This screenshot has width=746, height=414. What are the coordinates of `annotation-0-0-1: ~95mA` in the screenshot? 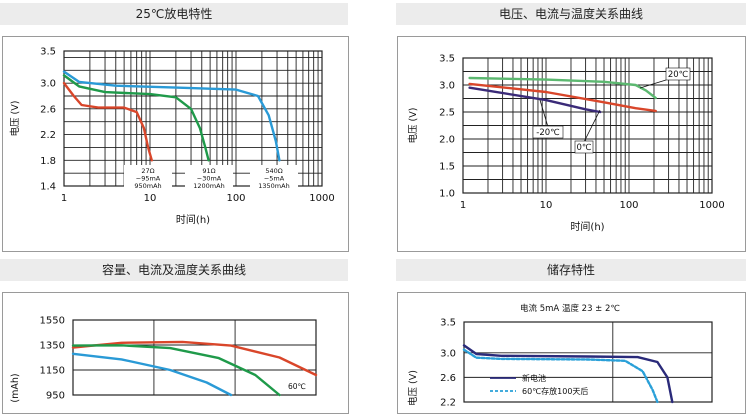 It's located at (148, 179).